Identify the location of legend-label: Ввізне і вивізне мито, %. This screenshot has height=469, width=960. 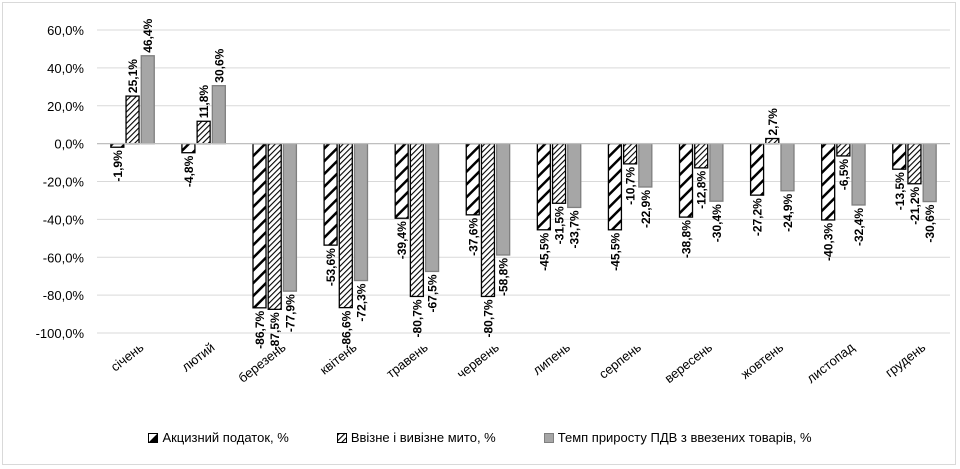
(423, 437).